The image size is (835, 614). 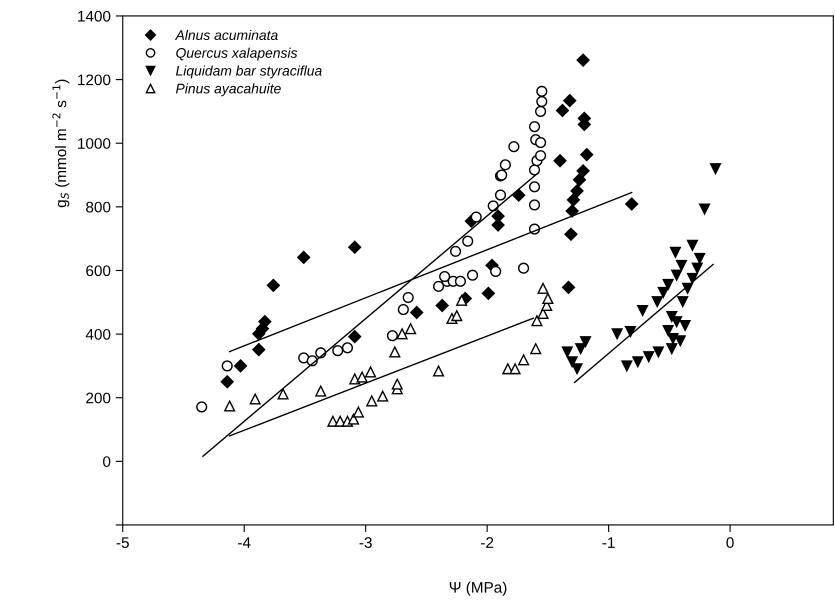 What do you see at coordinates (61, 144) in the screenshot?
I see `y-axis-title: g$_{S}$ (mmol m$^{−2}$ s$^{−1}$)` at bounding box center [61, 144].